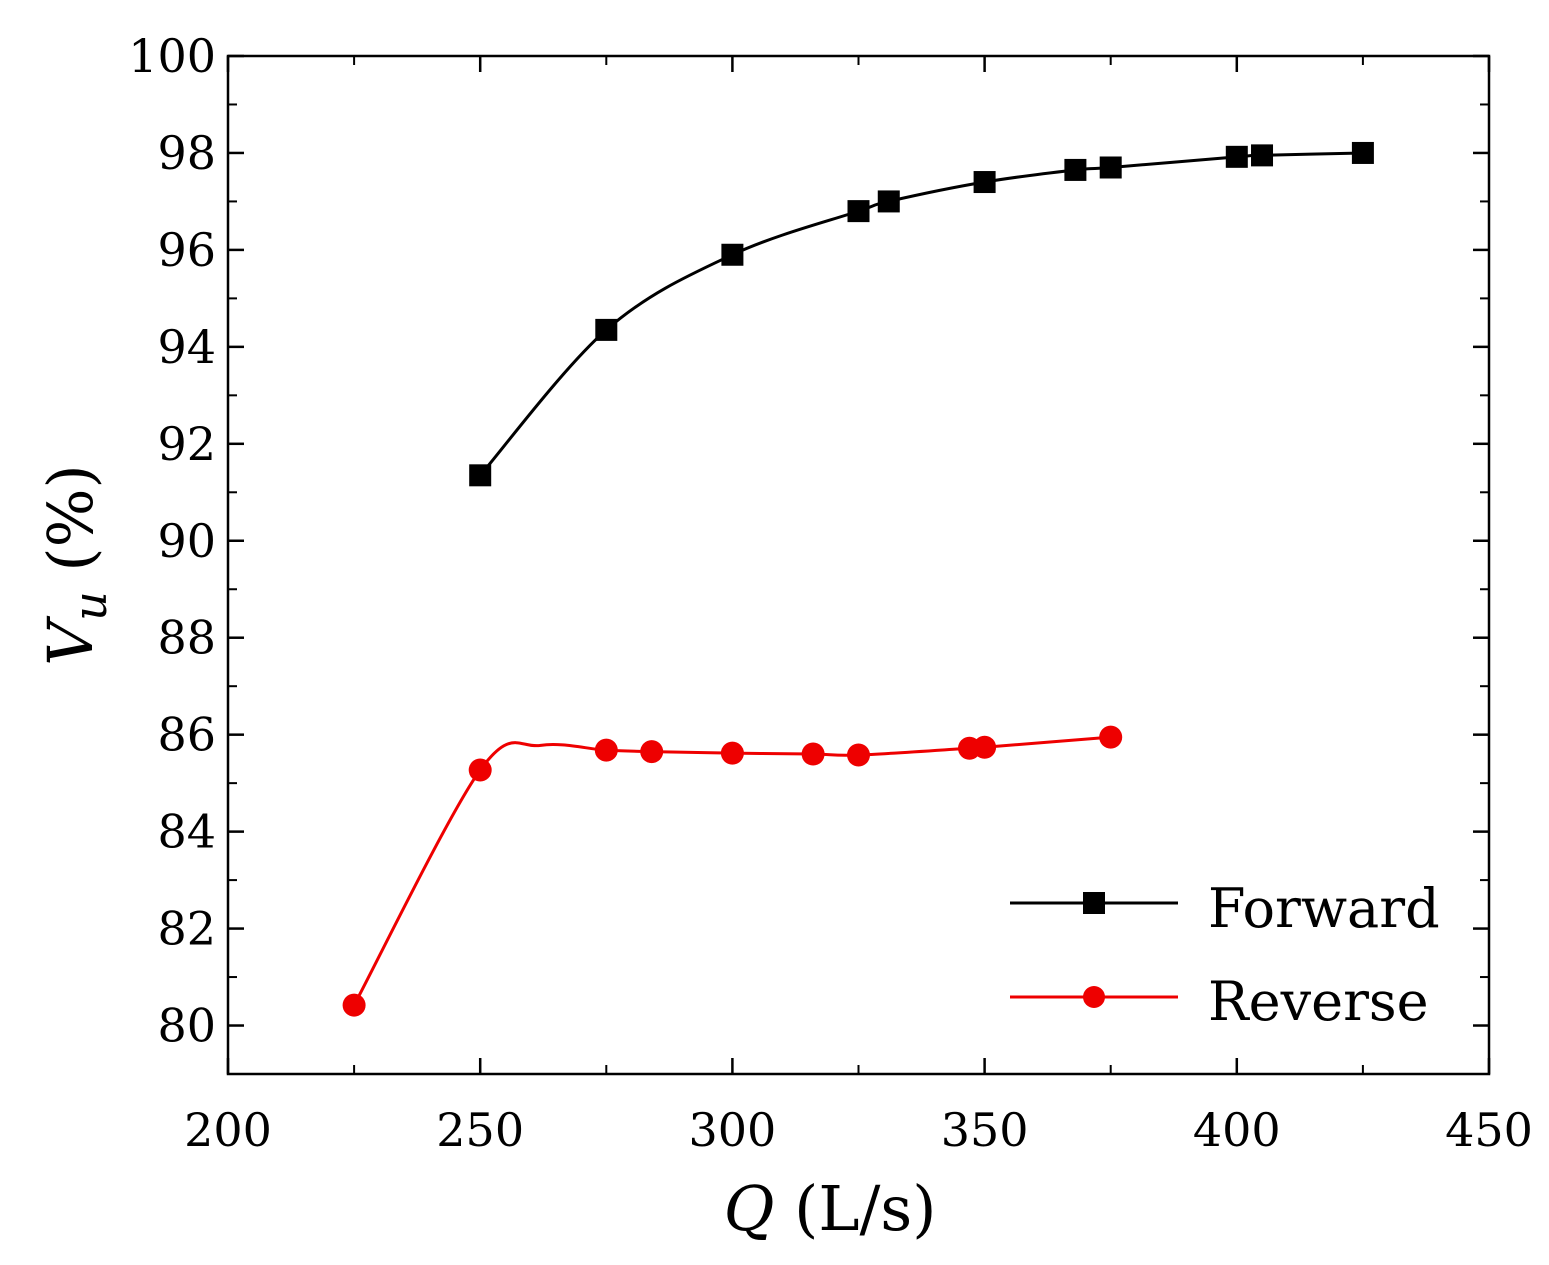  What do you see at coordinates (1094, 997) in the screenshot?
I see `legend-marker-reverse` at bounding box center [1094, 997].